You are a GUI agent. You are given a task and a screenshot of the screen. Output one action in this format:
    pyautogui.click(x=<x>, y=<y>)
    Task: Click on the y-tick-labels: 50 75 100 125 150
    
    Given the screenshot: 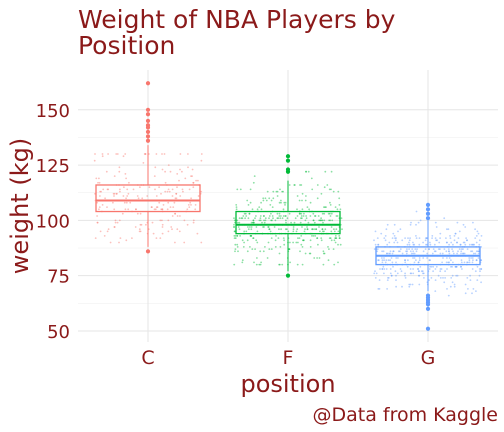 What is the action you would take?
    pyautogui.click(x=53, y=222)
    